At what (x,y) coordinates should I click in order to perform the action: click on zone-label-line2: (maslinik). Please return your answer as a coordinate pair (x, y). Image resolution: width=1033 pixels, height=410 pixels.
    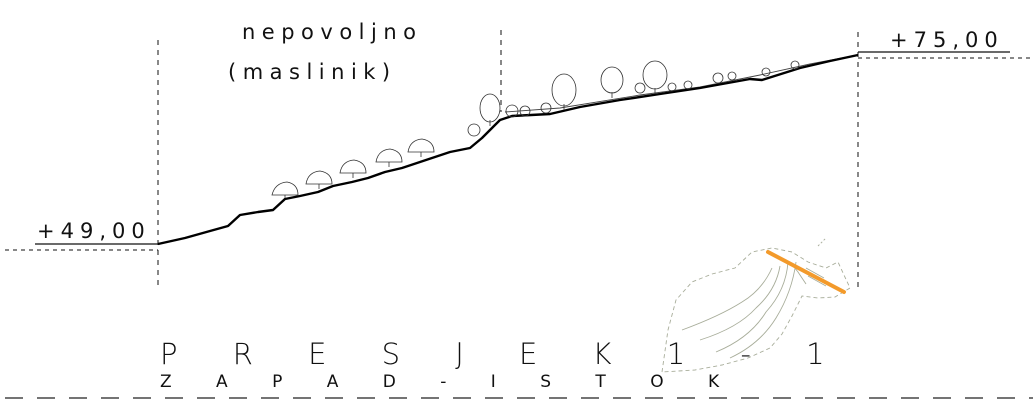
    Looking at the image, I should click on (312, 72).